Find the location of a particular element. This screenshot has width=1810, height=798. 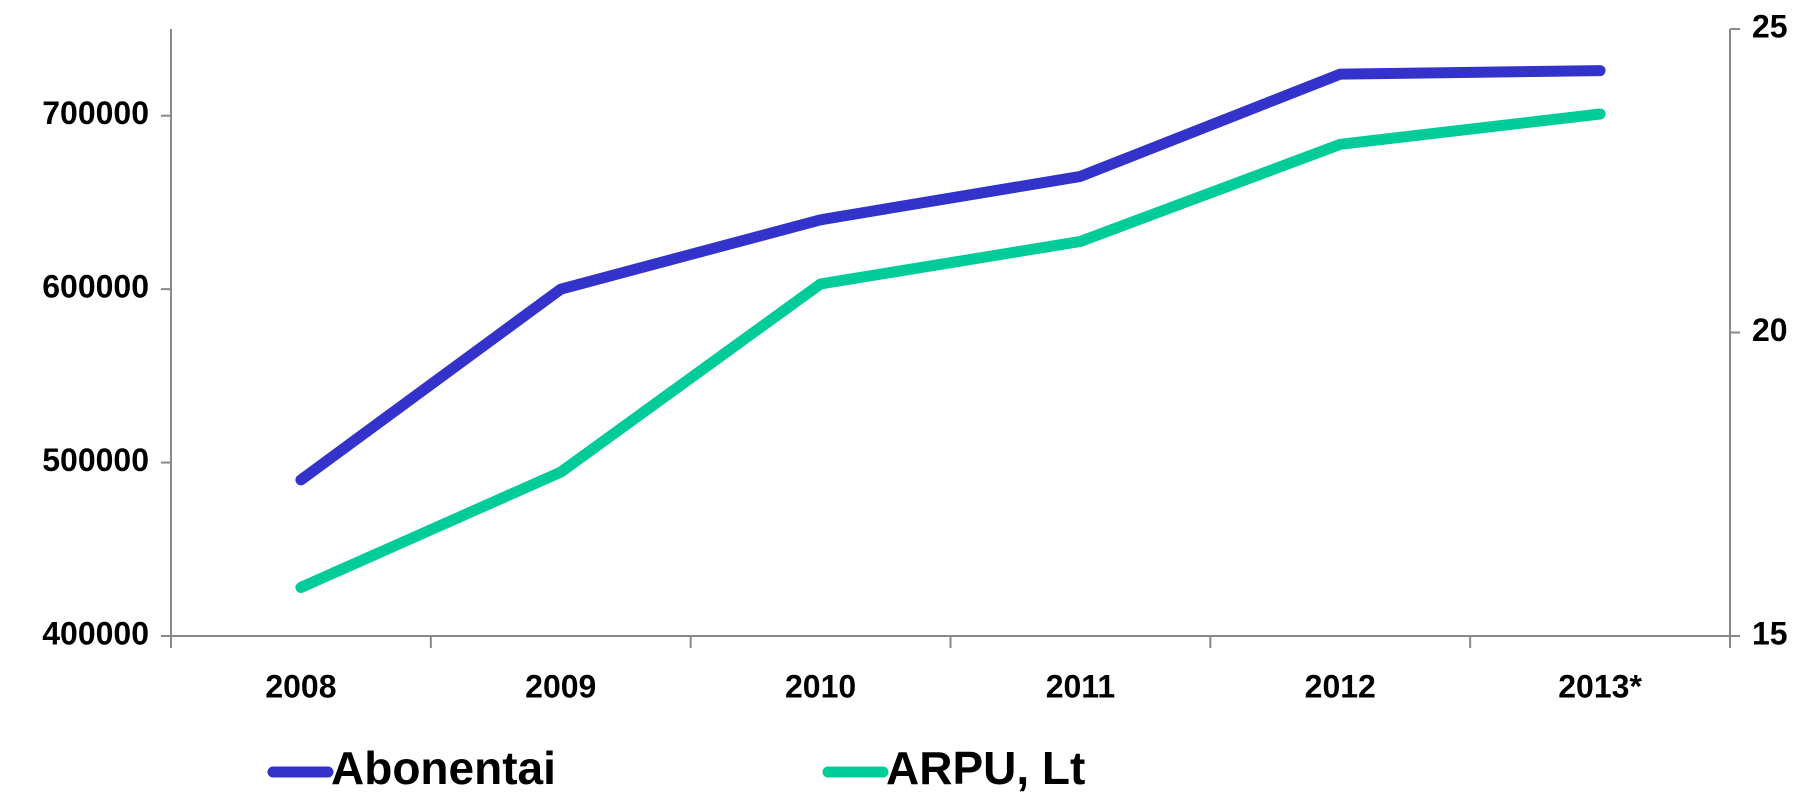

y-tick-label: 400000 is located at coordinates (95, 633).